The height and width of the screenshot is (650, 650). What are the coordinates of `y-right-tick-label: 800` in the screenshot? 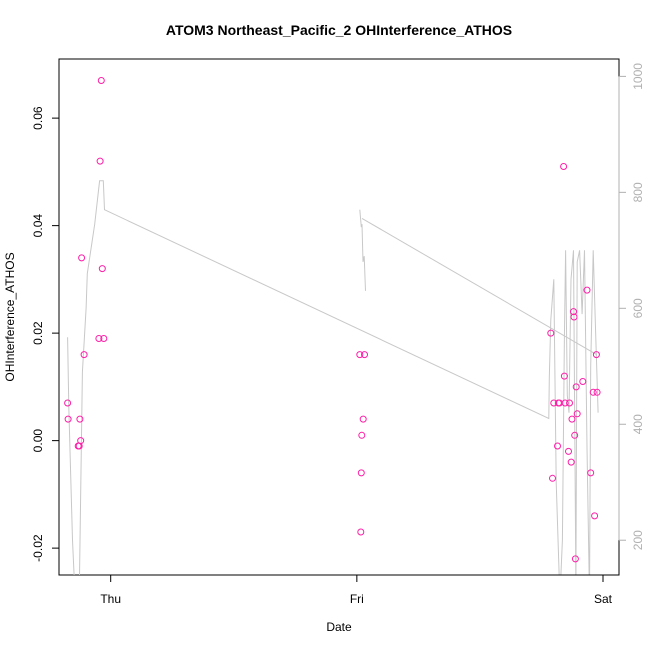 It's located at (638, 192).